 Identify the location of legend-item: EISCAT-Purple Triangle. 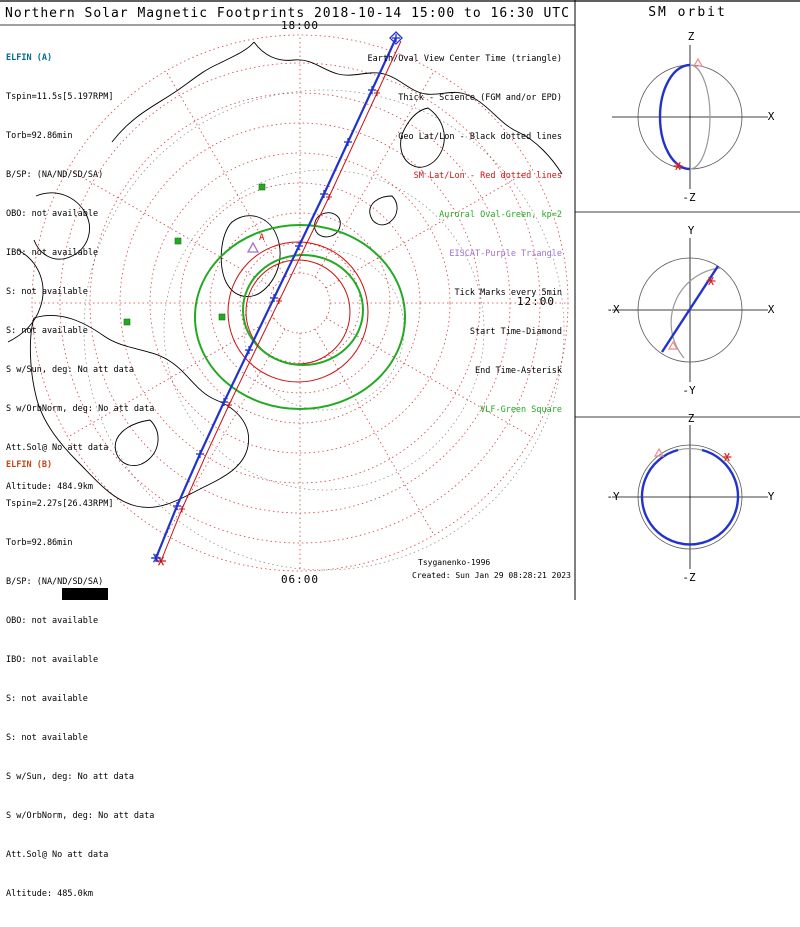
(505, 254).